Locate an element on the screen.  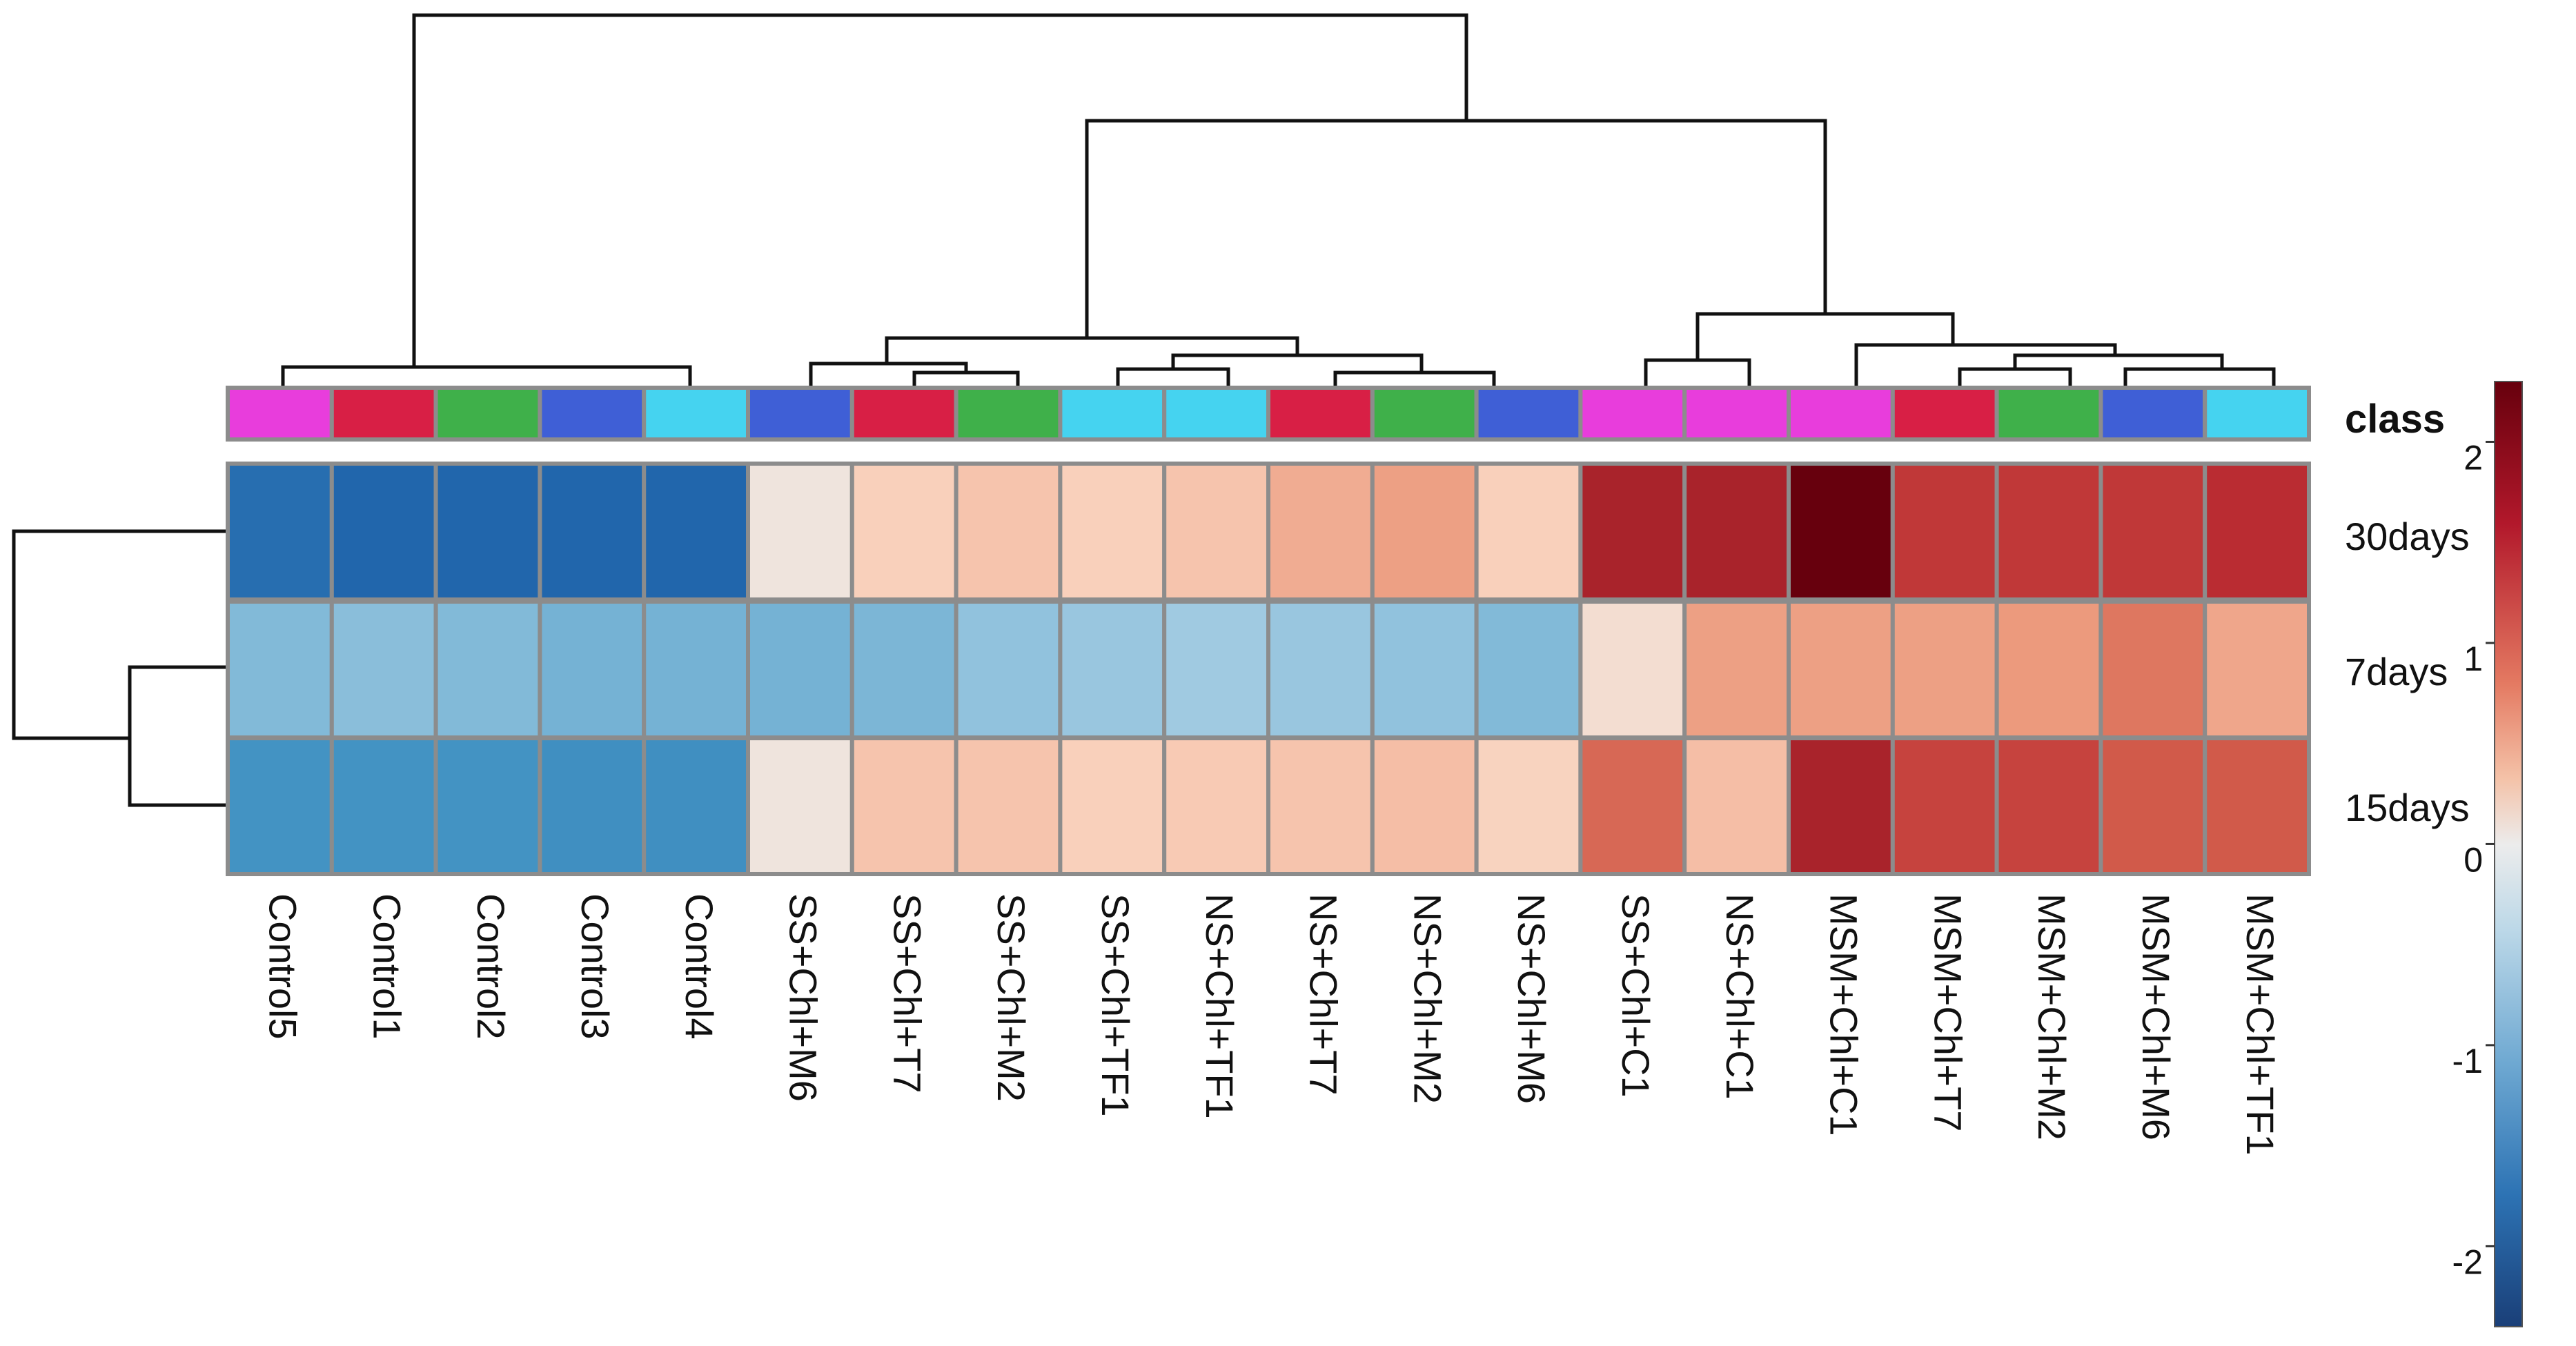
col-dendro-link-c1 is located at coordinates (1697, 373).